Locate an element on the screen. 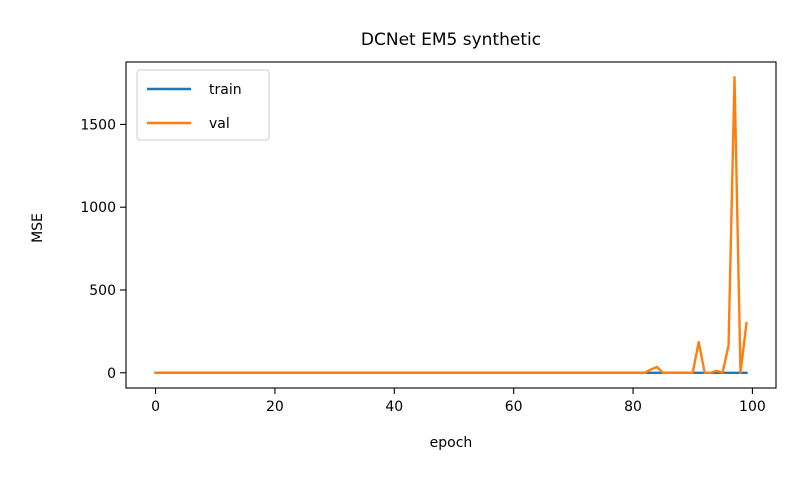 The height and width of the screenshot is (480, 800). y-tick-label: 0 is located at coordinates (111, 374).